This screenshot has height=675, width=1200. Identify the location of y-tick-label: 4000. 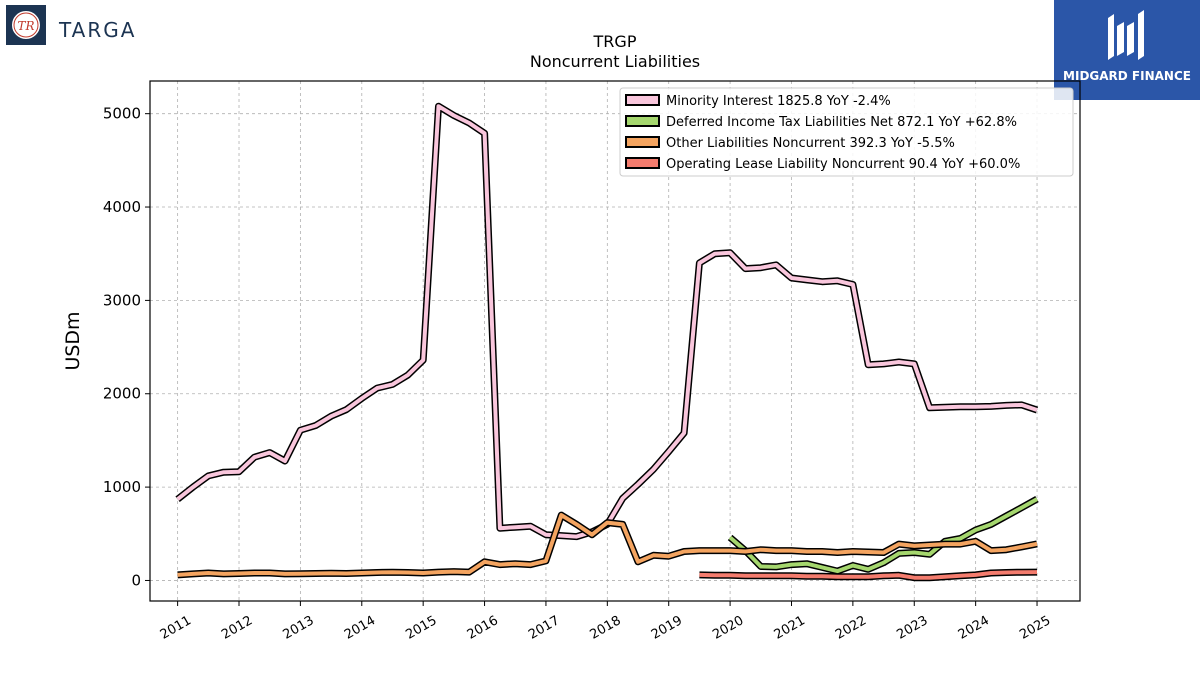
(122, 207).